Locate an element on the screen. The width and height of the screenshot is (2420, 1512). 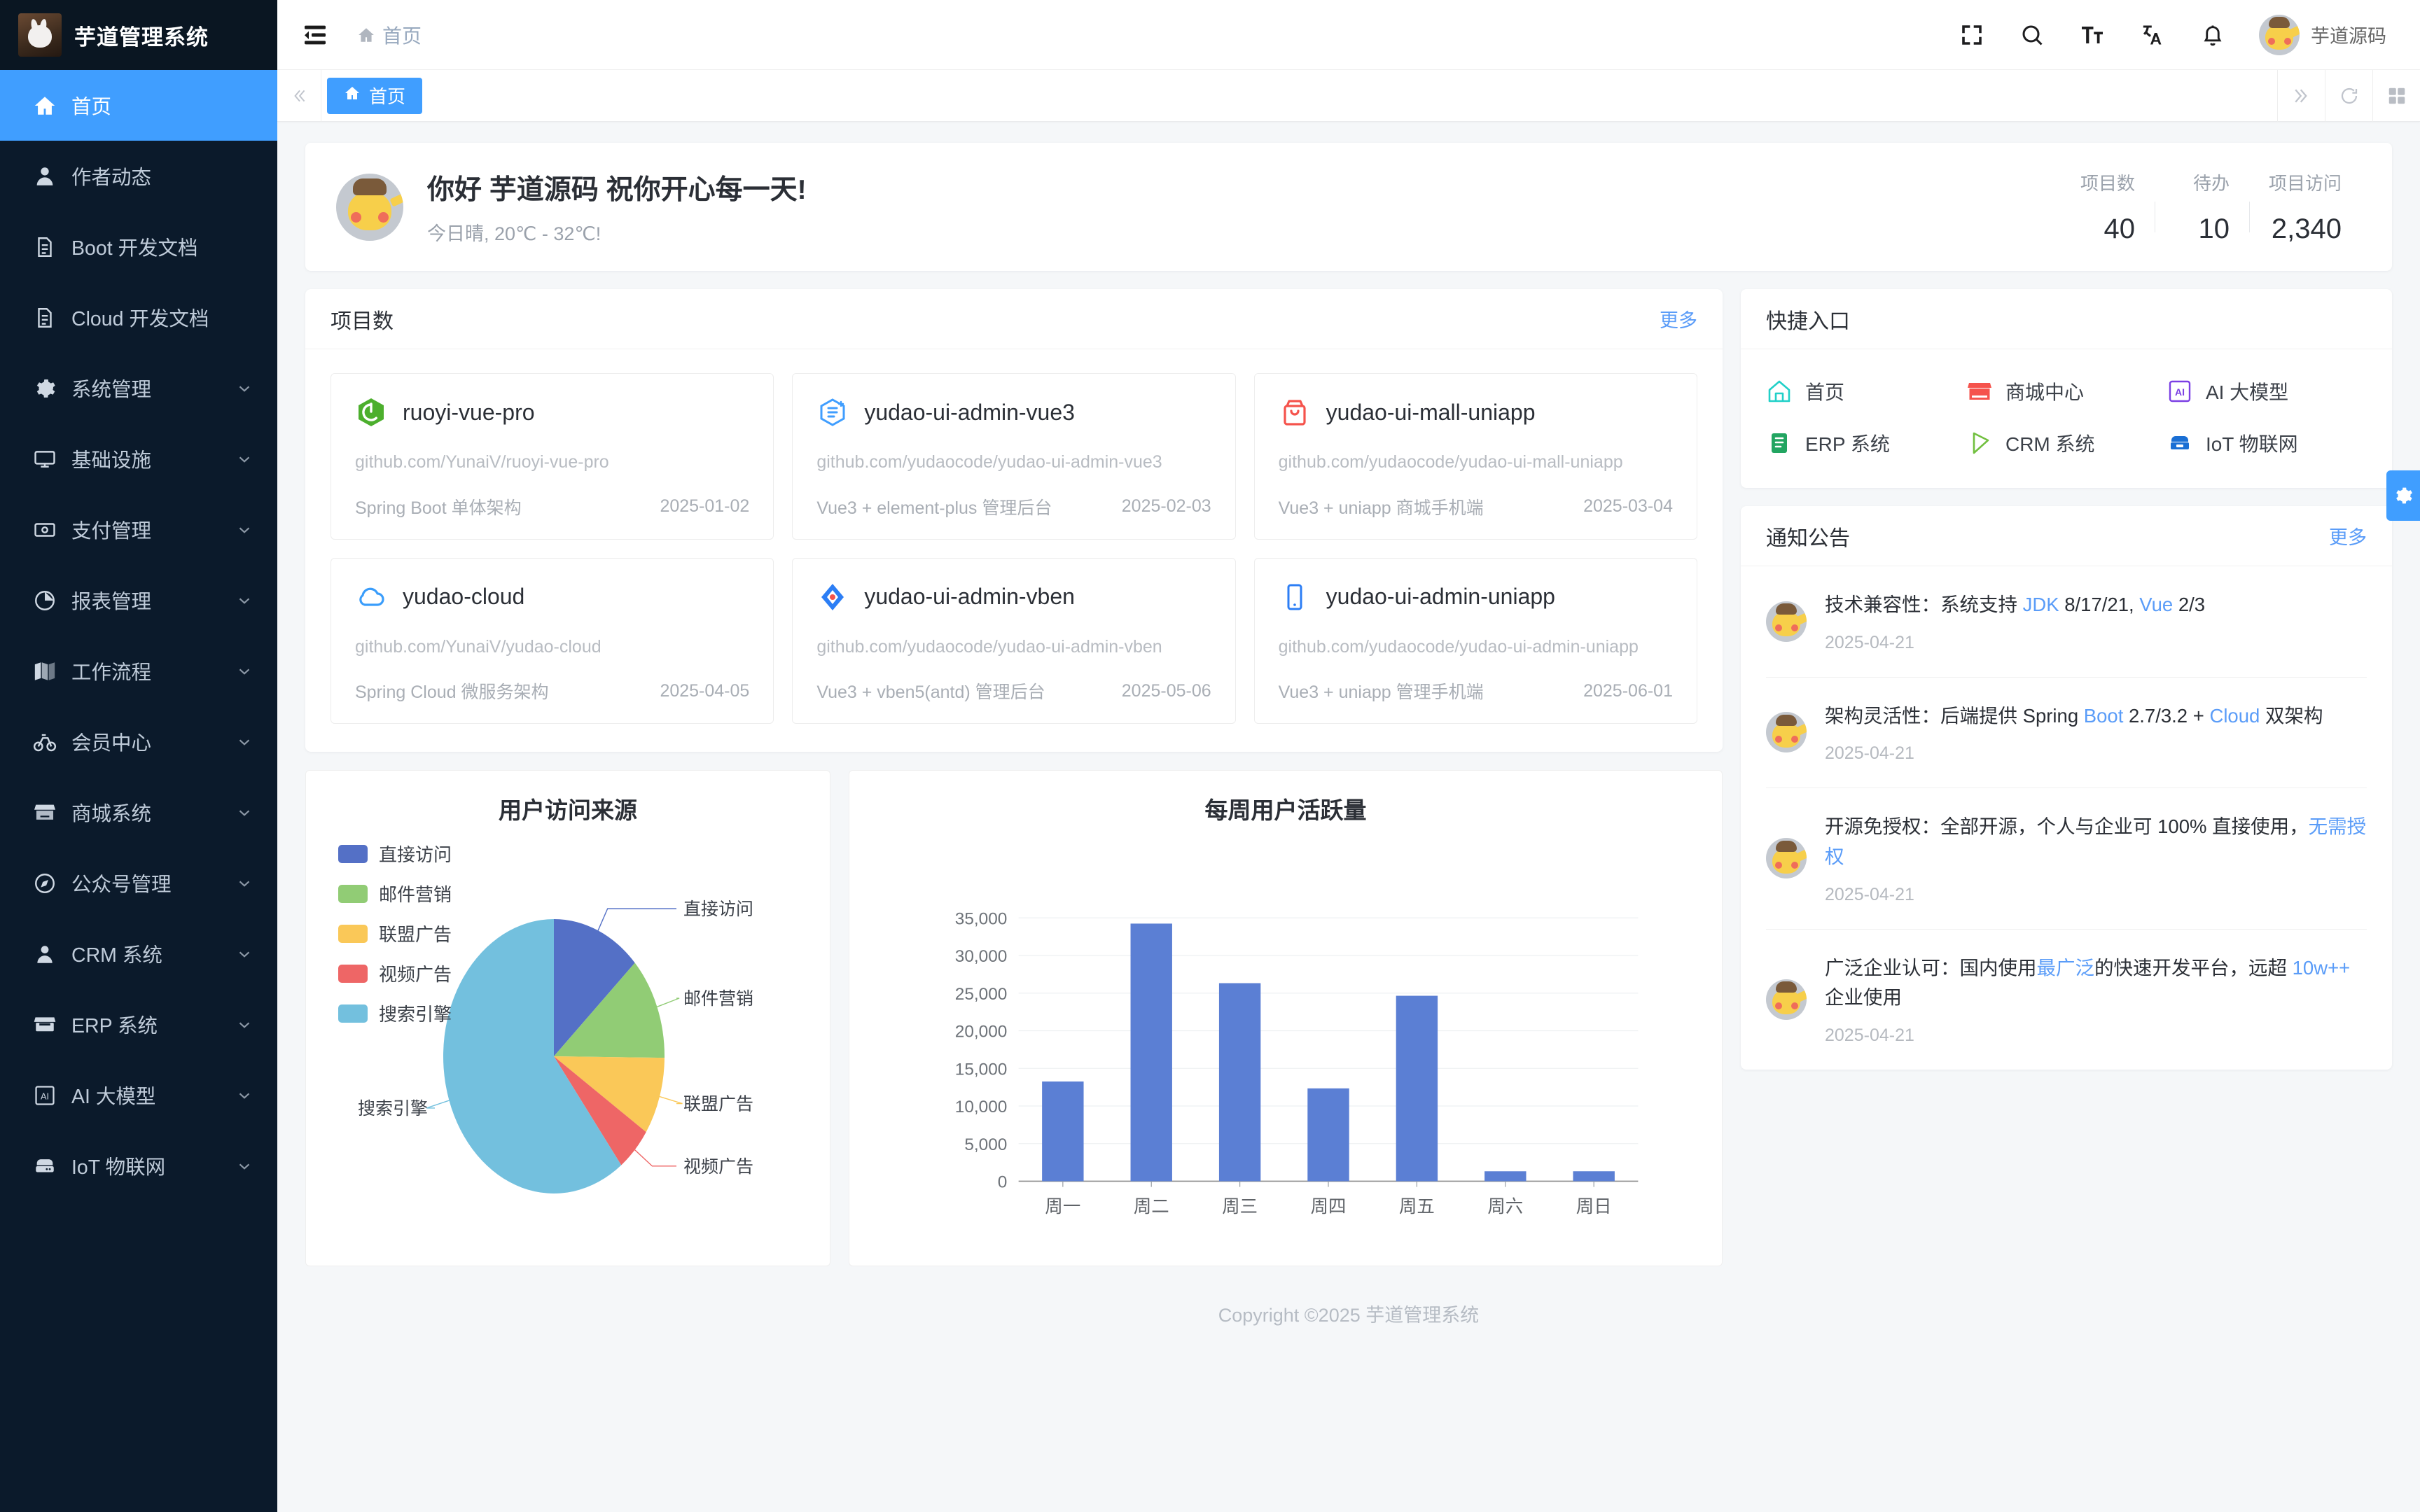
notices-more-link: 更多 is located at coordinates (2348, 537).